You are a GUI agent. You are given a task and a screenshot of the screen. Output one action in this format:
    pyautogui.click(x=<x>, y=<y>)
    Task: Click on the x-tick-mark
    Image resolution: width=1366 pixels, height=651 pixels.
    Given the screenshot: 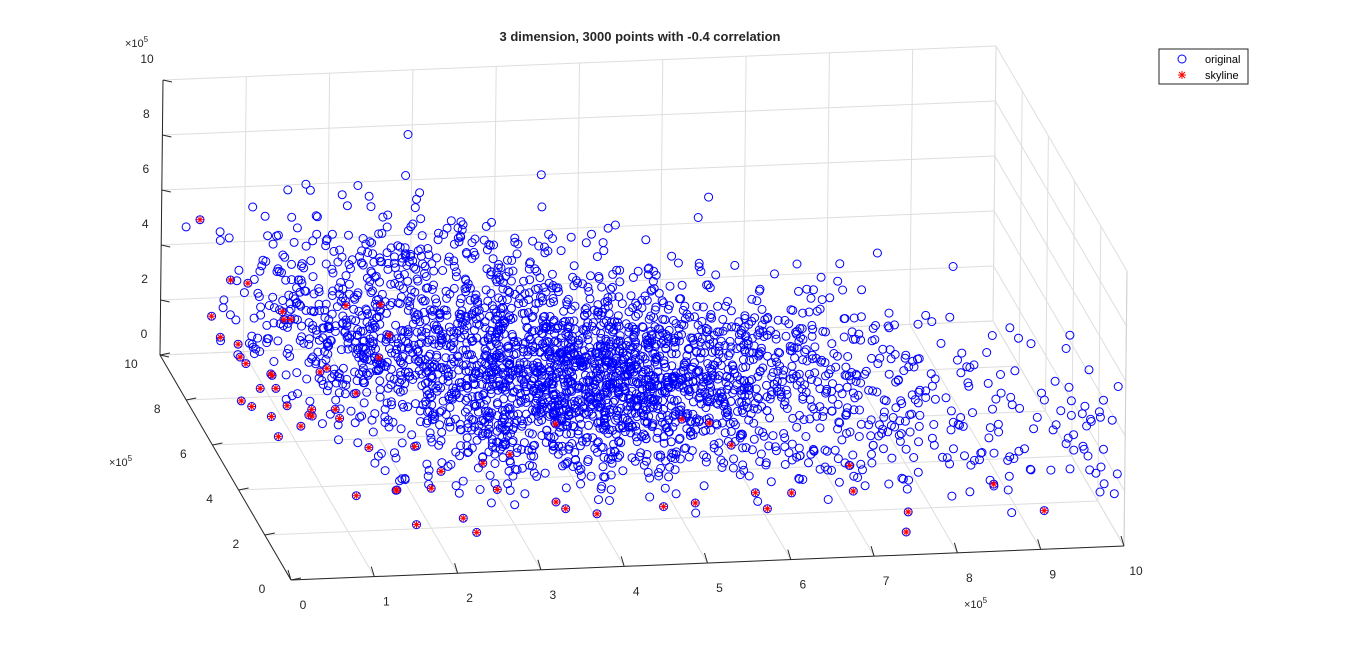 What is the action you would take?
    pyautogui.click(x=789, y=554)
    